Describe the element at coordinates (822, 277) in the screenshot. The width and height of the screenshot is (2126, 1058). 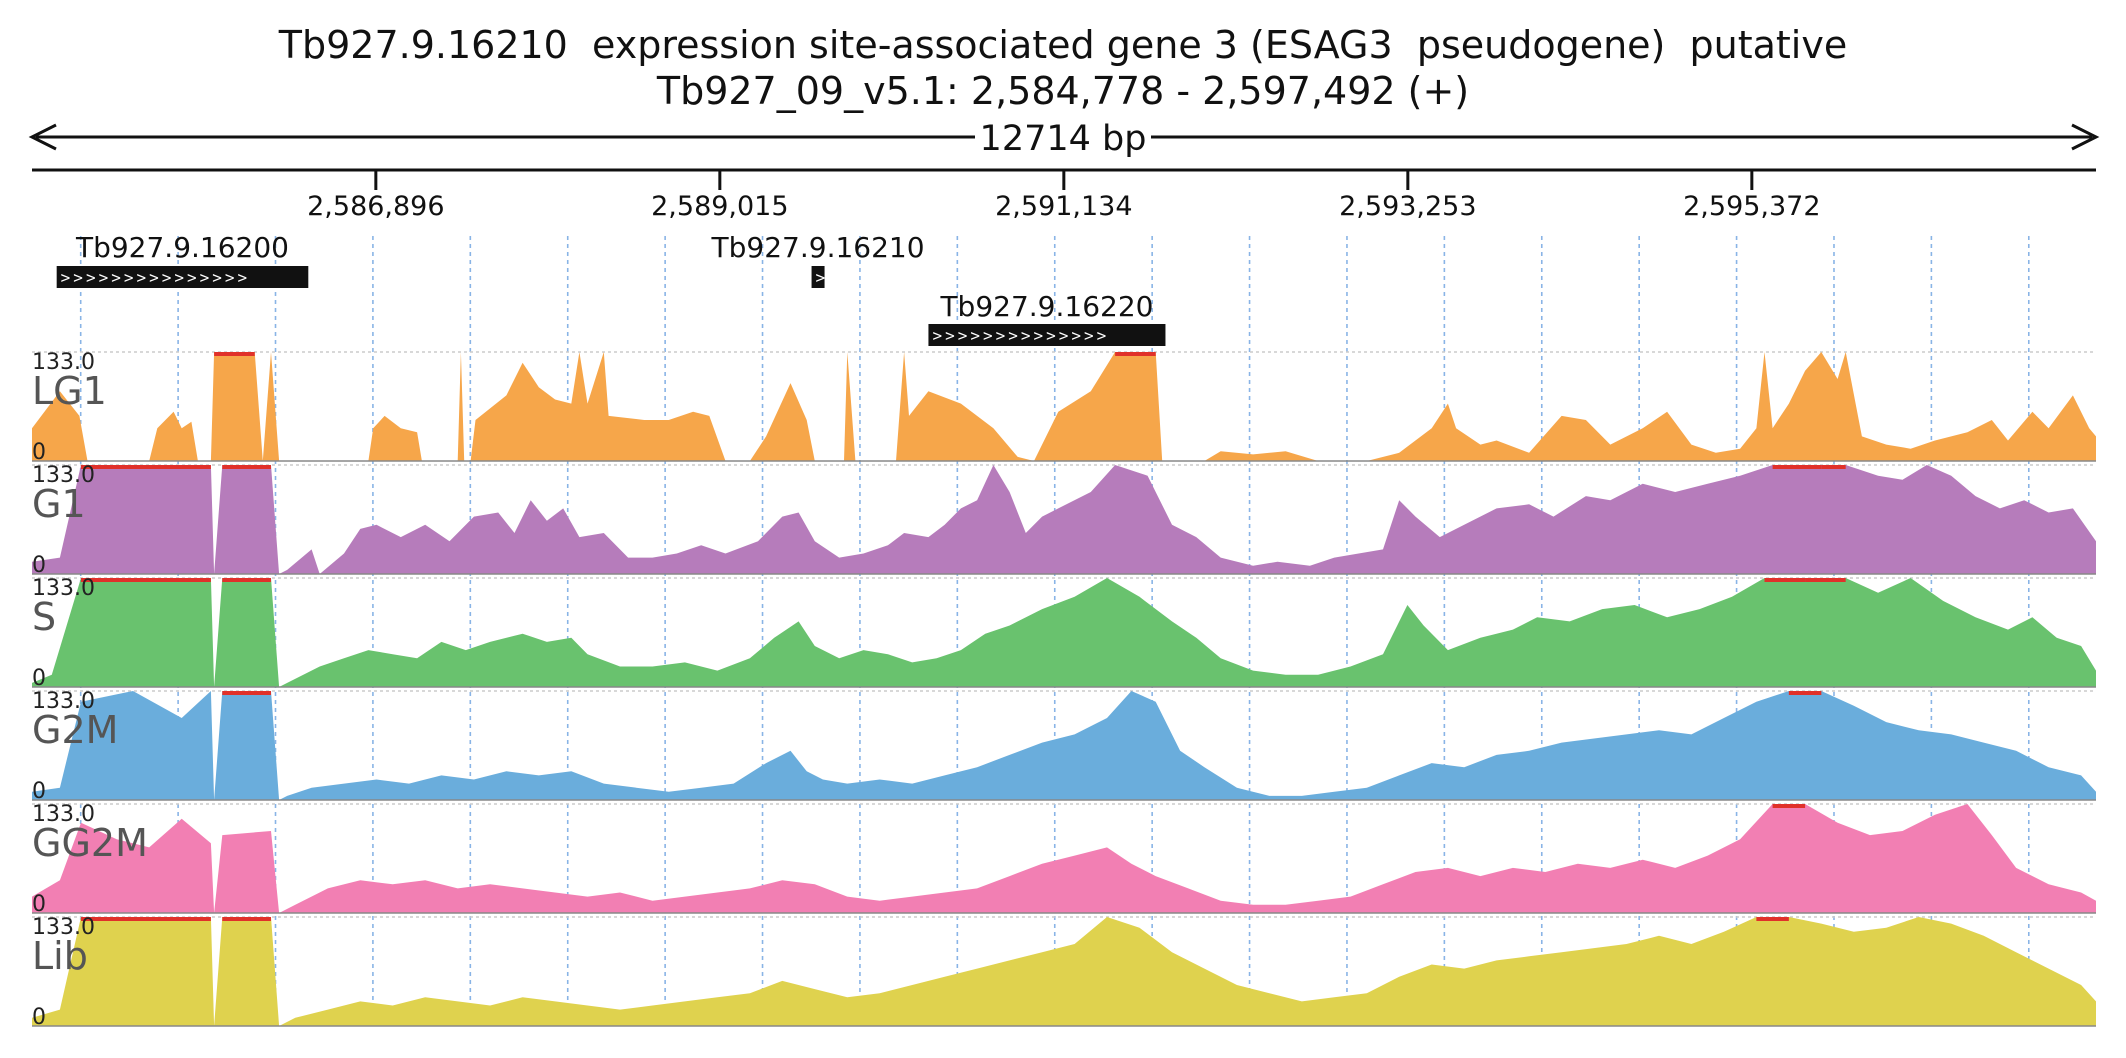
I see `strand-arrows-icon: >` at that location.